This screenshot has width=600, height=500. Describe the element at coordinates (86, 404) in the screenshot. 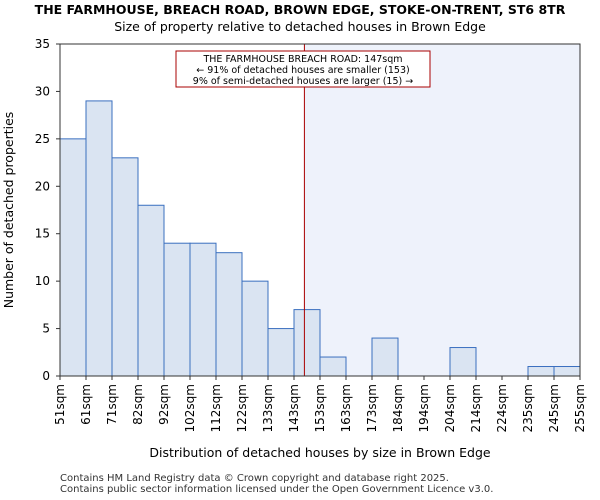

I see `x-tick-label: 61sqm` at that location.